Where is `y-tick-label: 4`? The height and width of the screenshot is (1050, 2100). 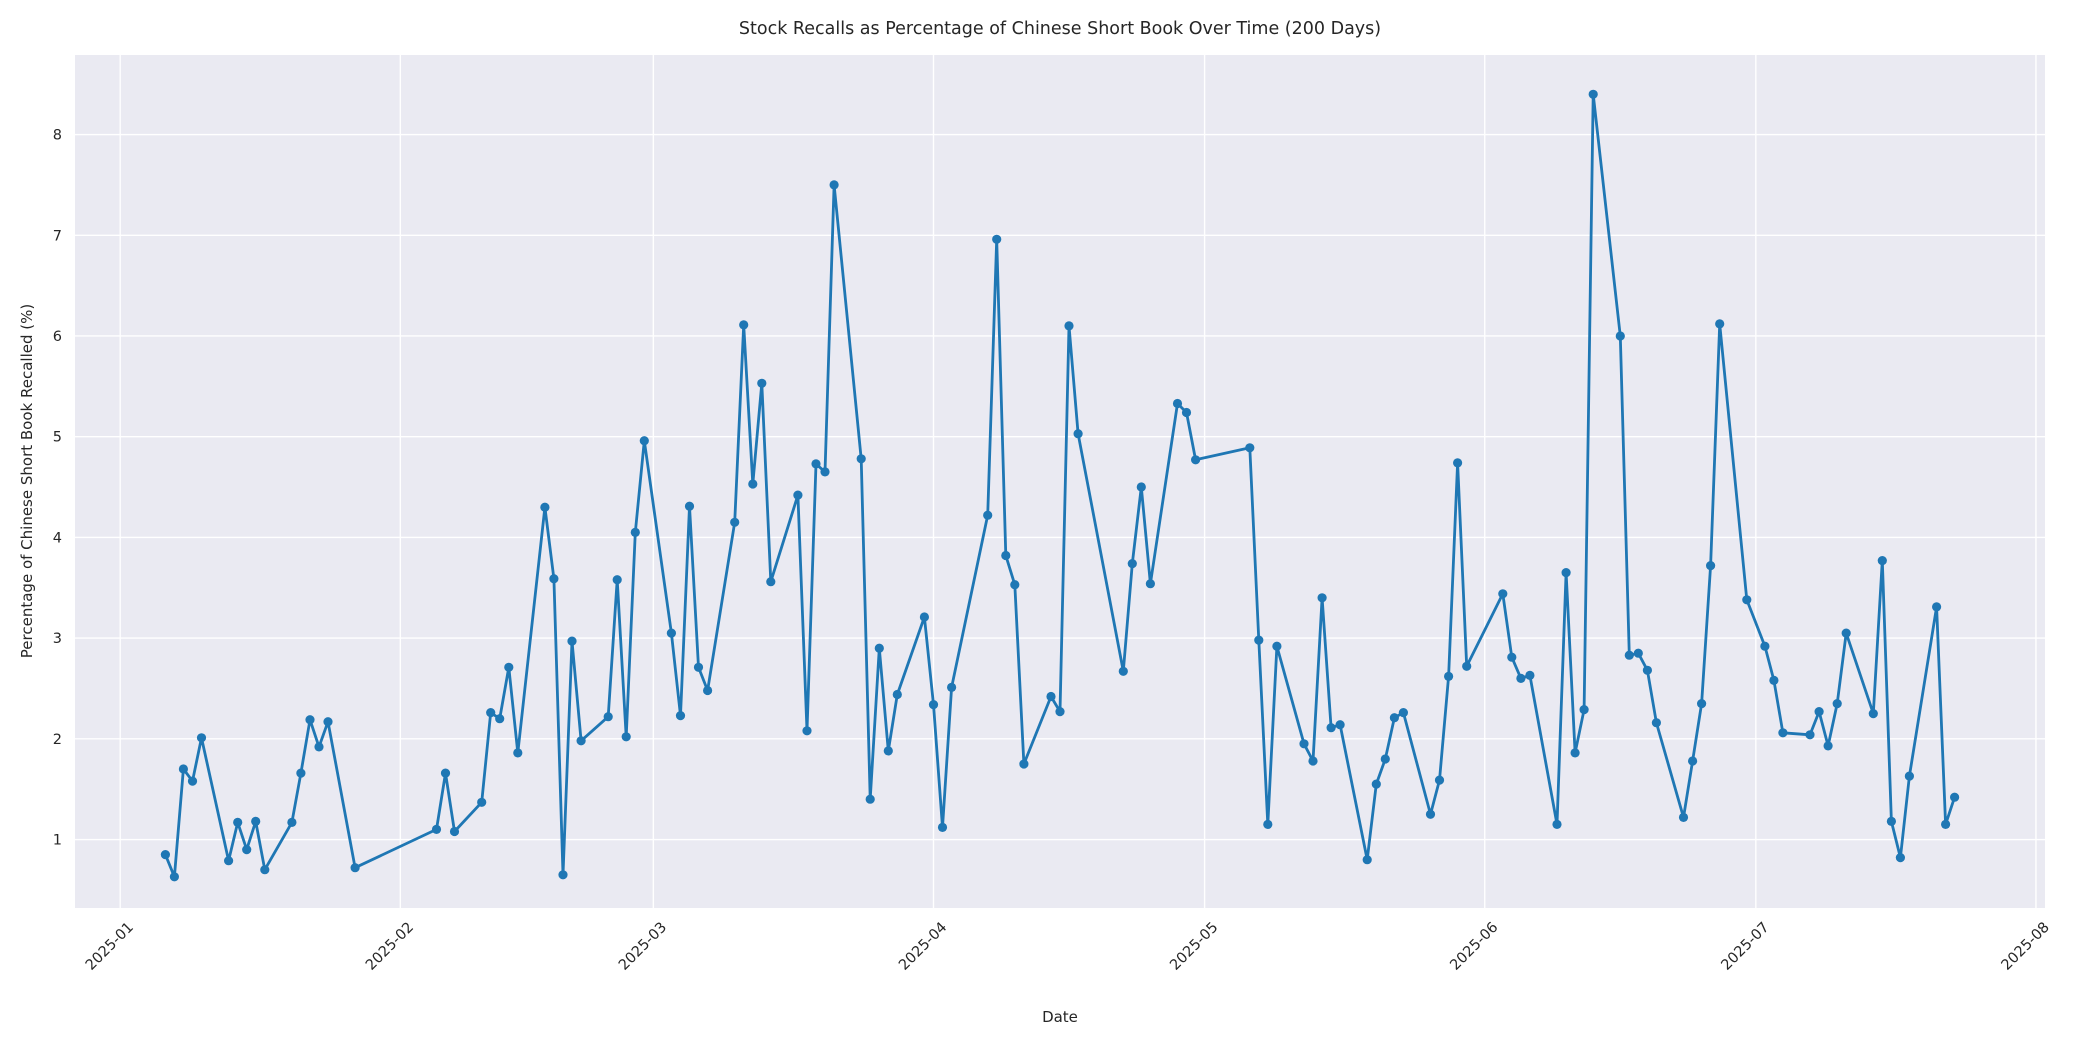
y-tick-label: 4 is located at coordinates (57, 538).